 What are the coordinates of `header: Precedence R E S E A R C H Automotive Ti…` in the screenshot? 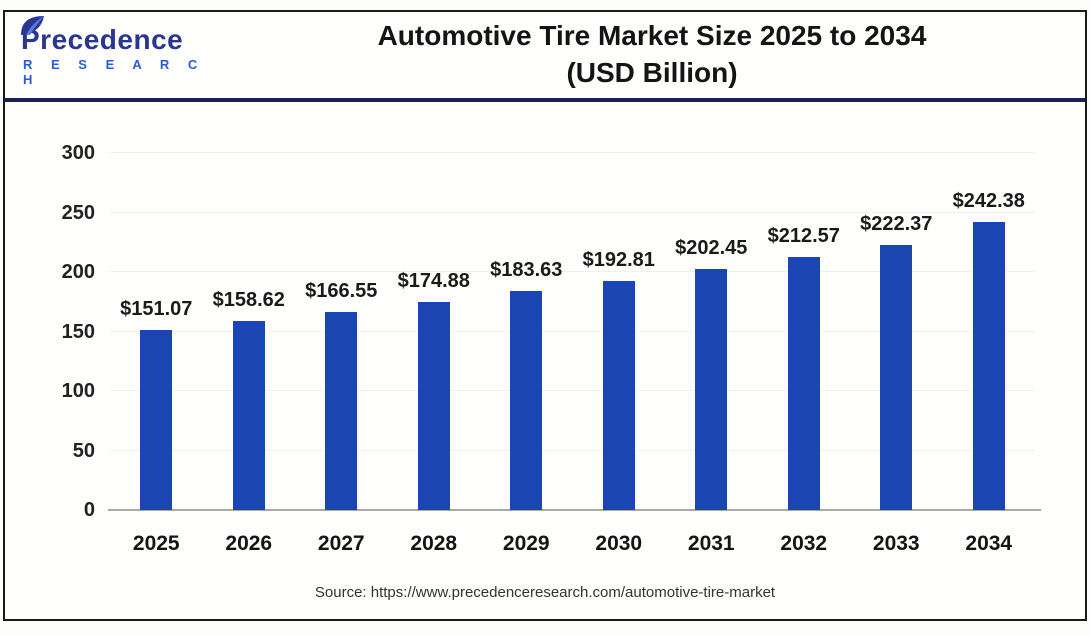 It's located at (545, 57).